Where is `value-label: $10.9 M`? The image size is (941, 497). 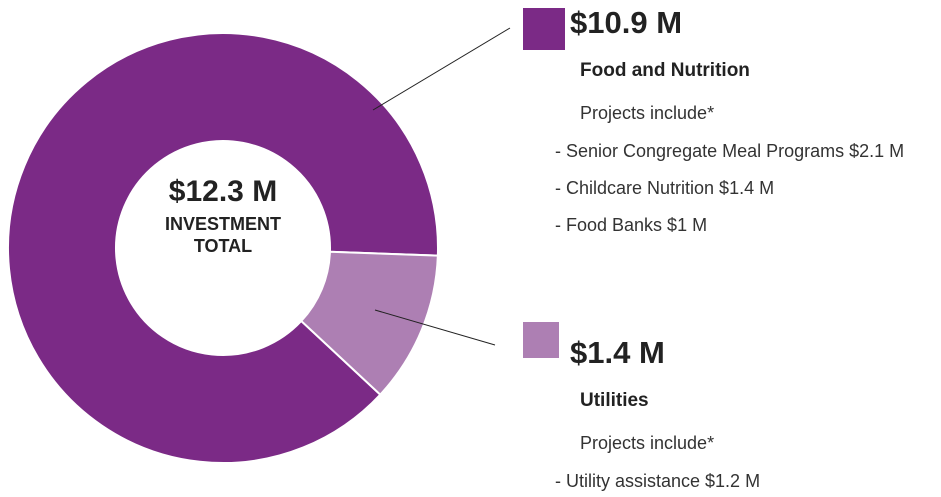
value-label: $10.9 M is located at coordinates (626, 22).